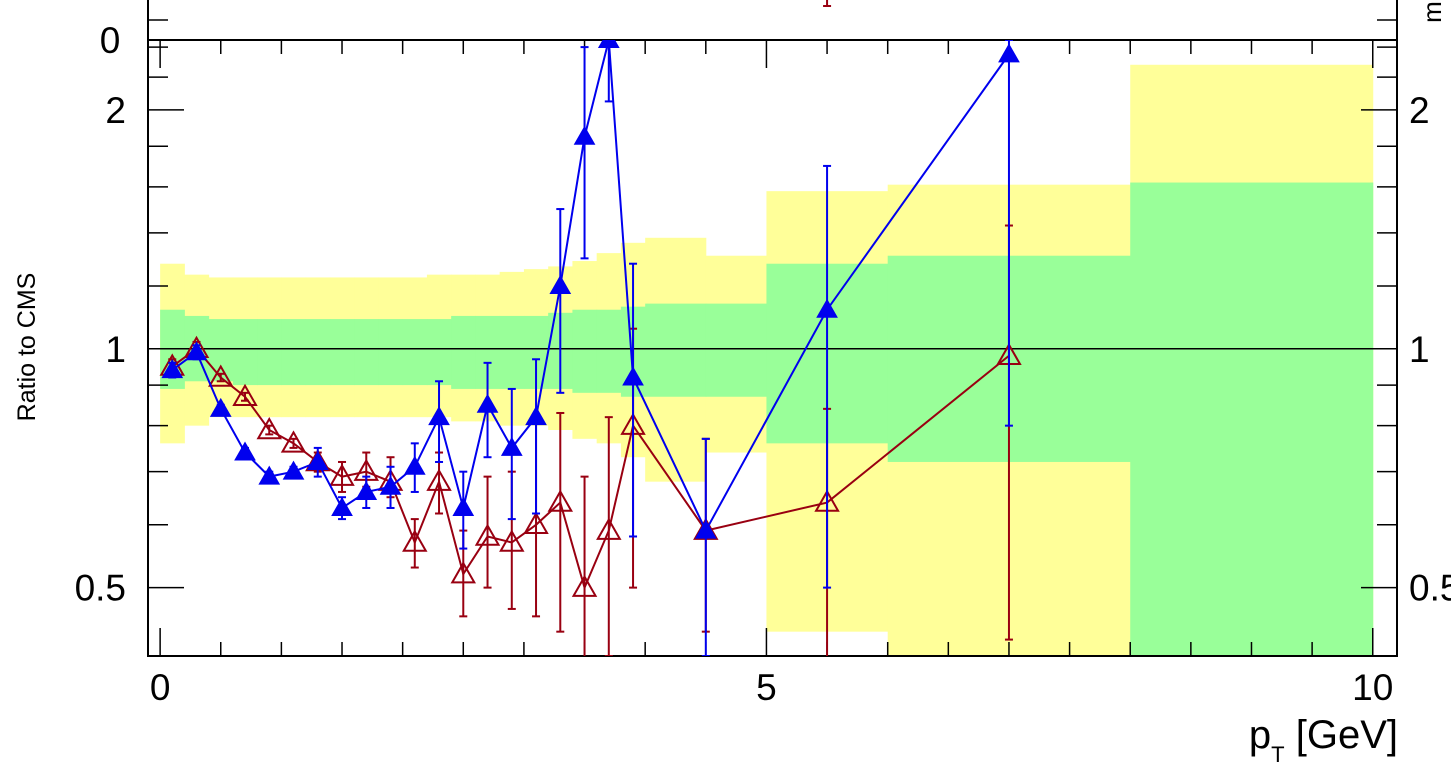  I want to click on top-clipped-tick-label: 0, so click(110, 40).